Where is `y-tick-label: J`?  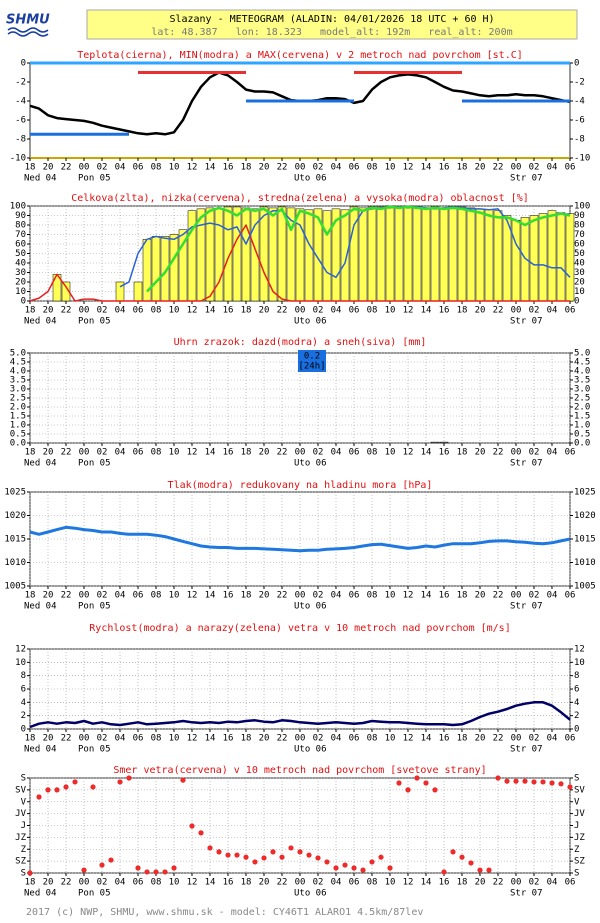 y-tick-label: J is located at coordinates (576, 826).